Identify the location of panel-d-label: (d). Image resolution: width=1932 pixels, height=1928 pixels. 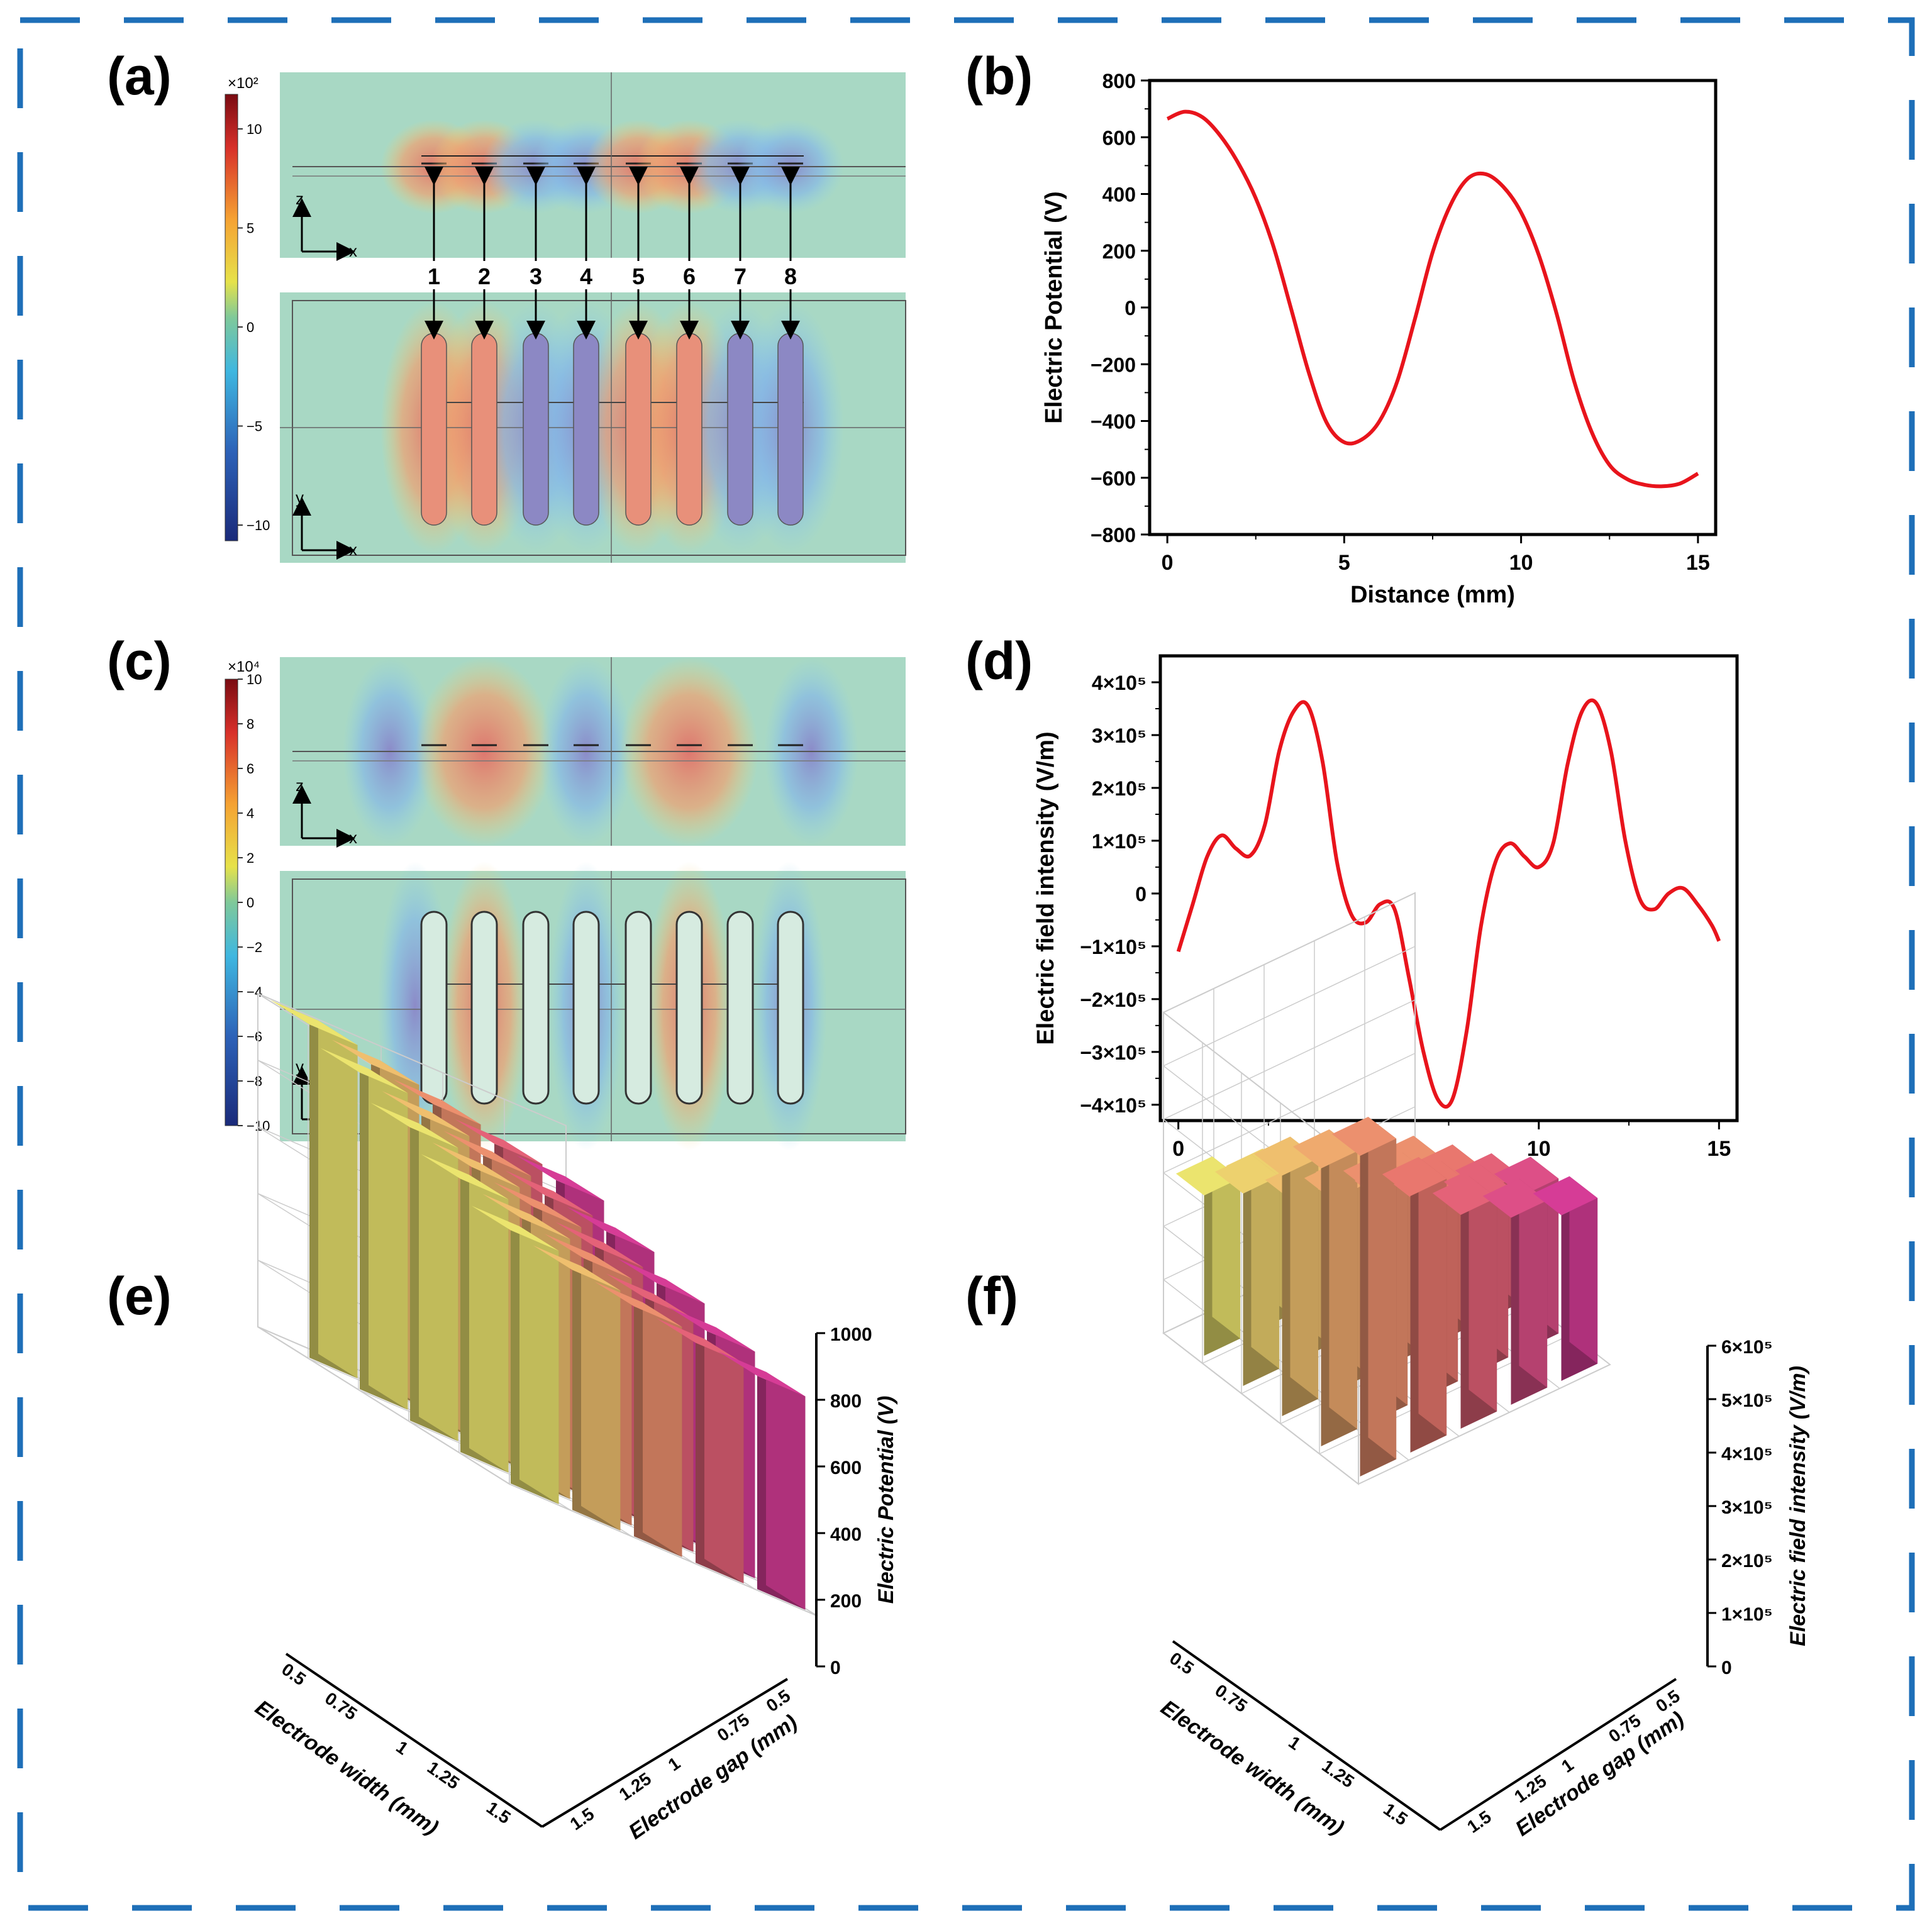
(999, 660).